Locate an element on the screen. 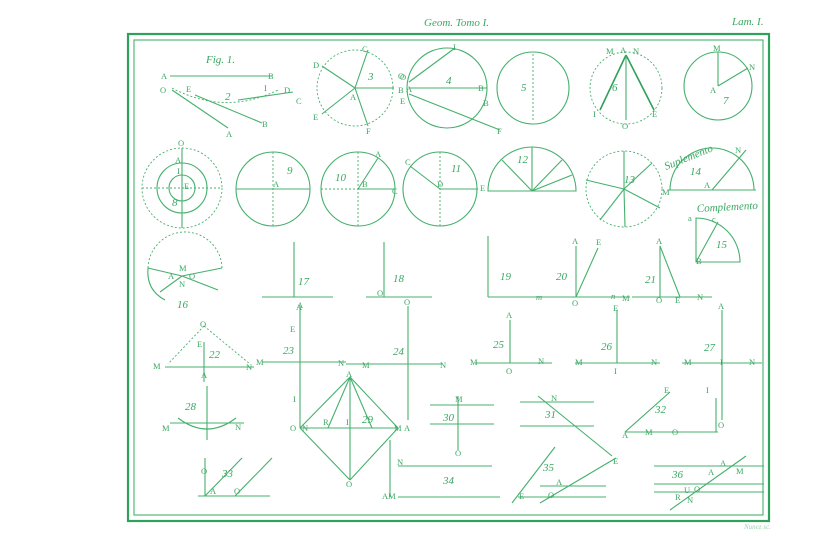 This screenshot has width=820, height=536. fig-number-28: 28 is located at coordinates (191, 407).